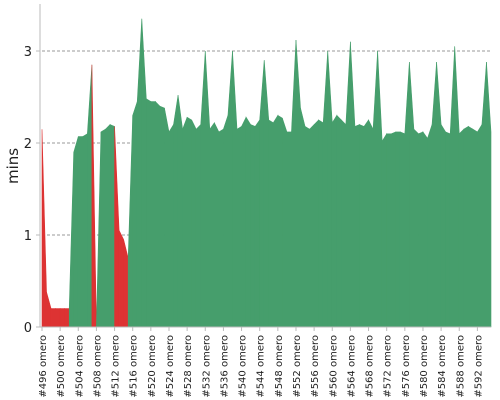 The width and height of the screenshot is (500, 400). I want to click on y-tick-label-3: 3, so click(28, 52).